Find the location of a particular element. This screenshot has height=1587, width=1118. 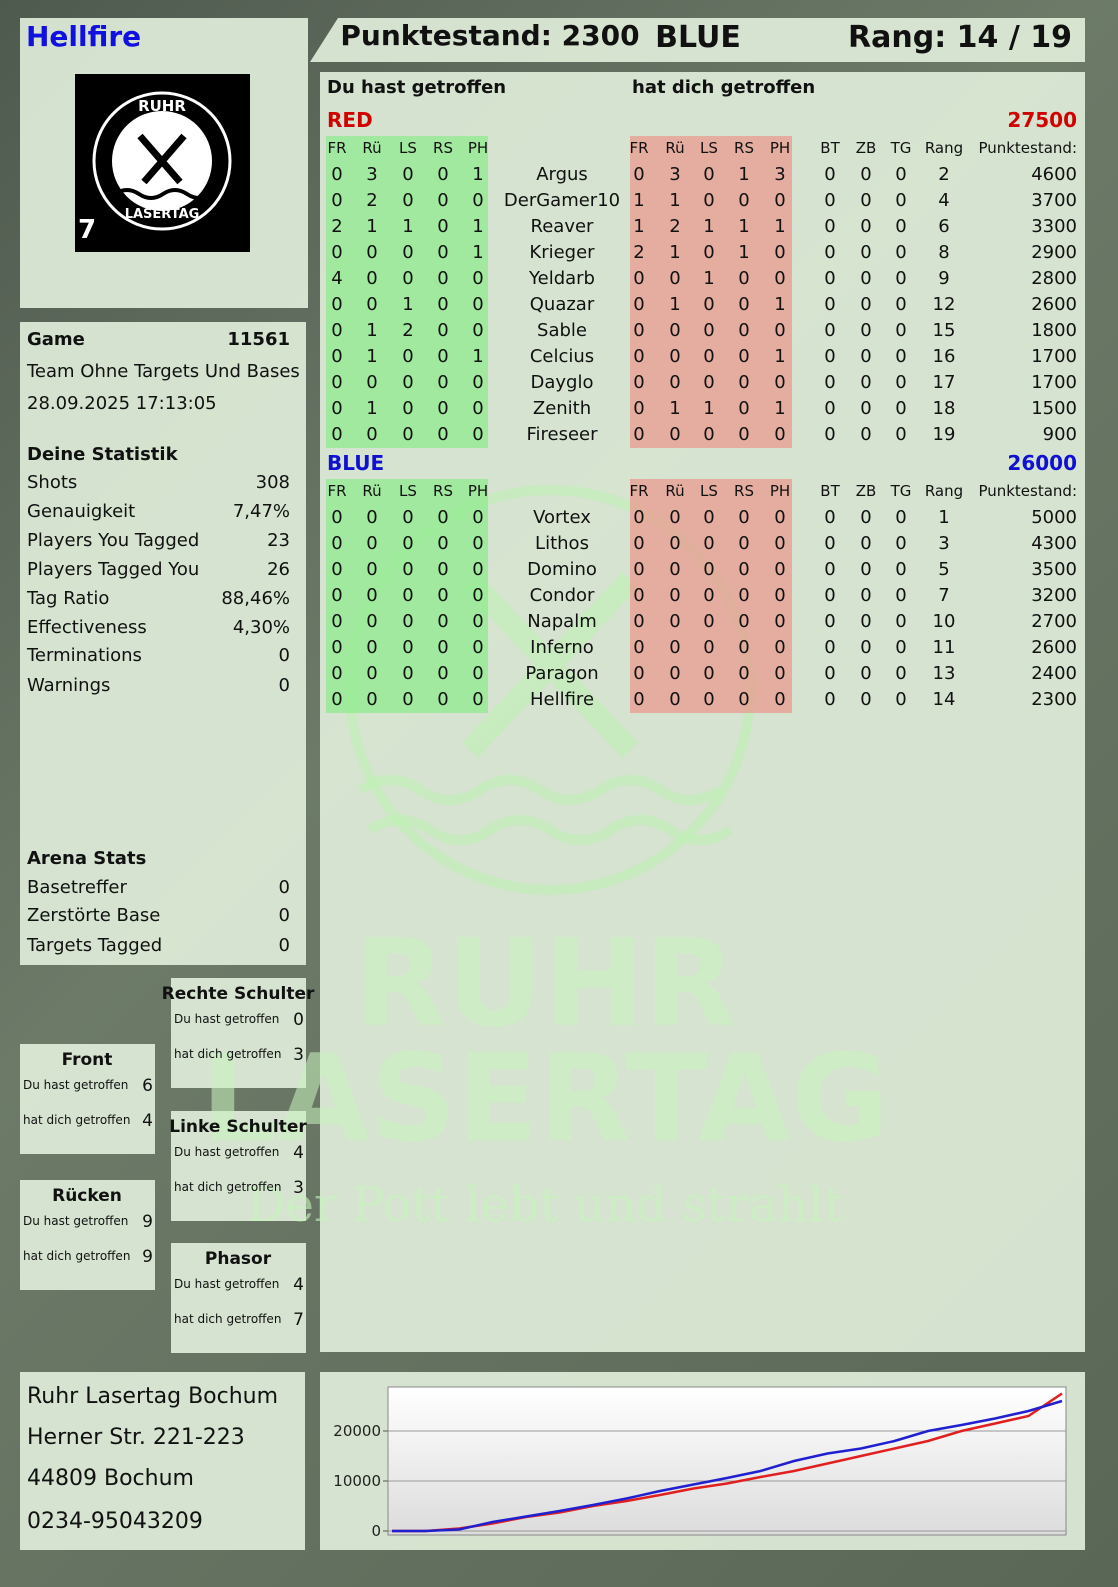

table-cell: 6 is located at coordinates (944, 226).